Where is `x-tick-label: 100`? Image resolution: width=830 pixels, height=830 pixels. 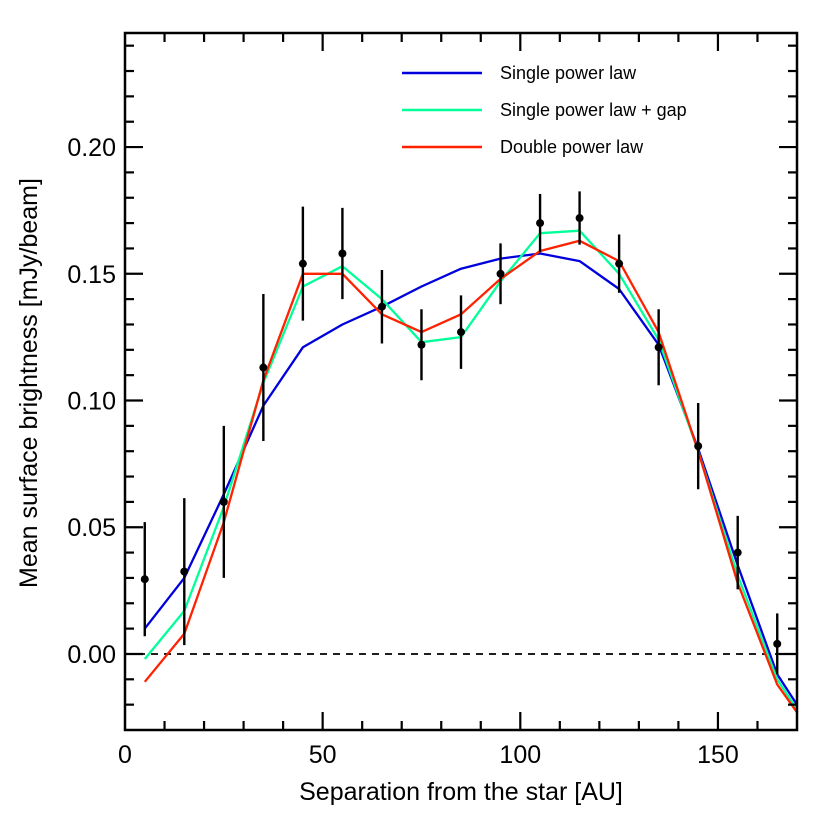
x-tick-label: 100 is located at coordinates (520, 755).